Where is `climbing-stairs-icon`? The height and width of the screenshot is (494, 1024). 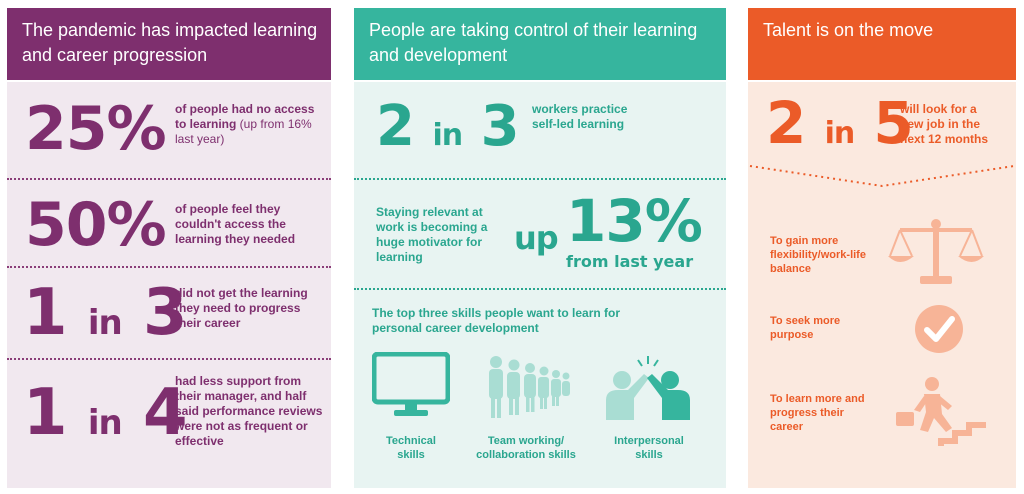 climbing-stairs-icon is located at coordinates (941, 411).